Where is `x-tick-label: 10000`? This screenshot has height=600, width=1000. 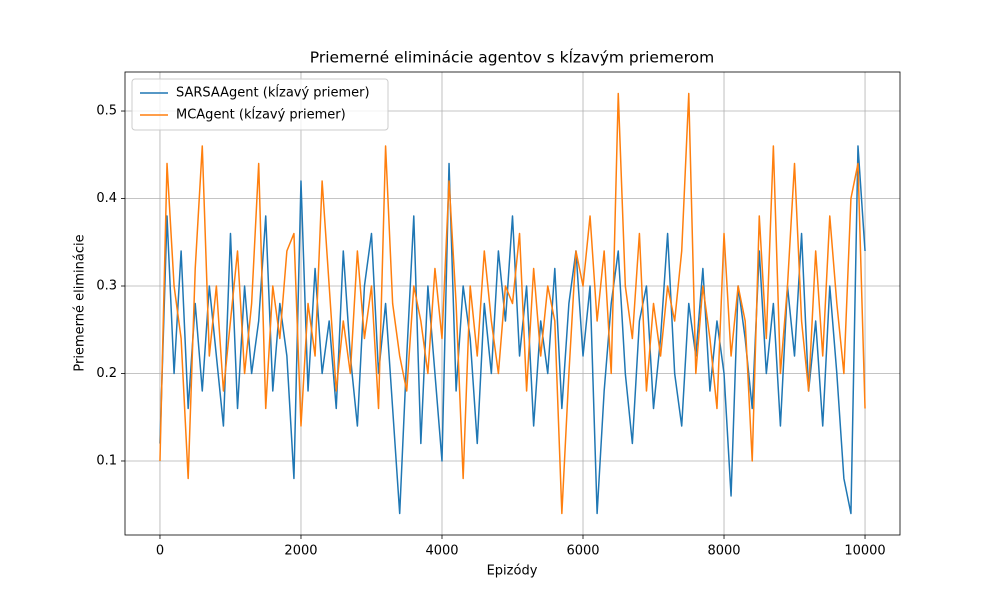 x-tick-label: 10000 is located at coordinates (864, 551).